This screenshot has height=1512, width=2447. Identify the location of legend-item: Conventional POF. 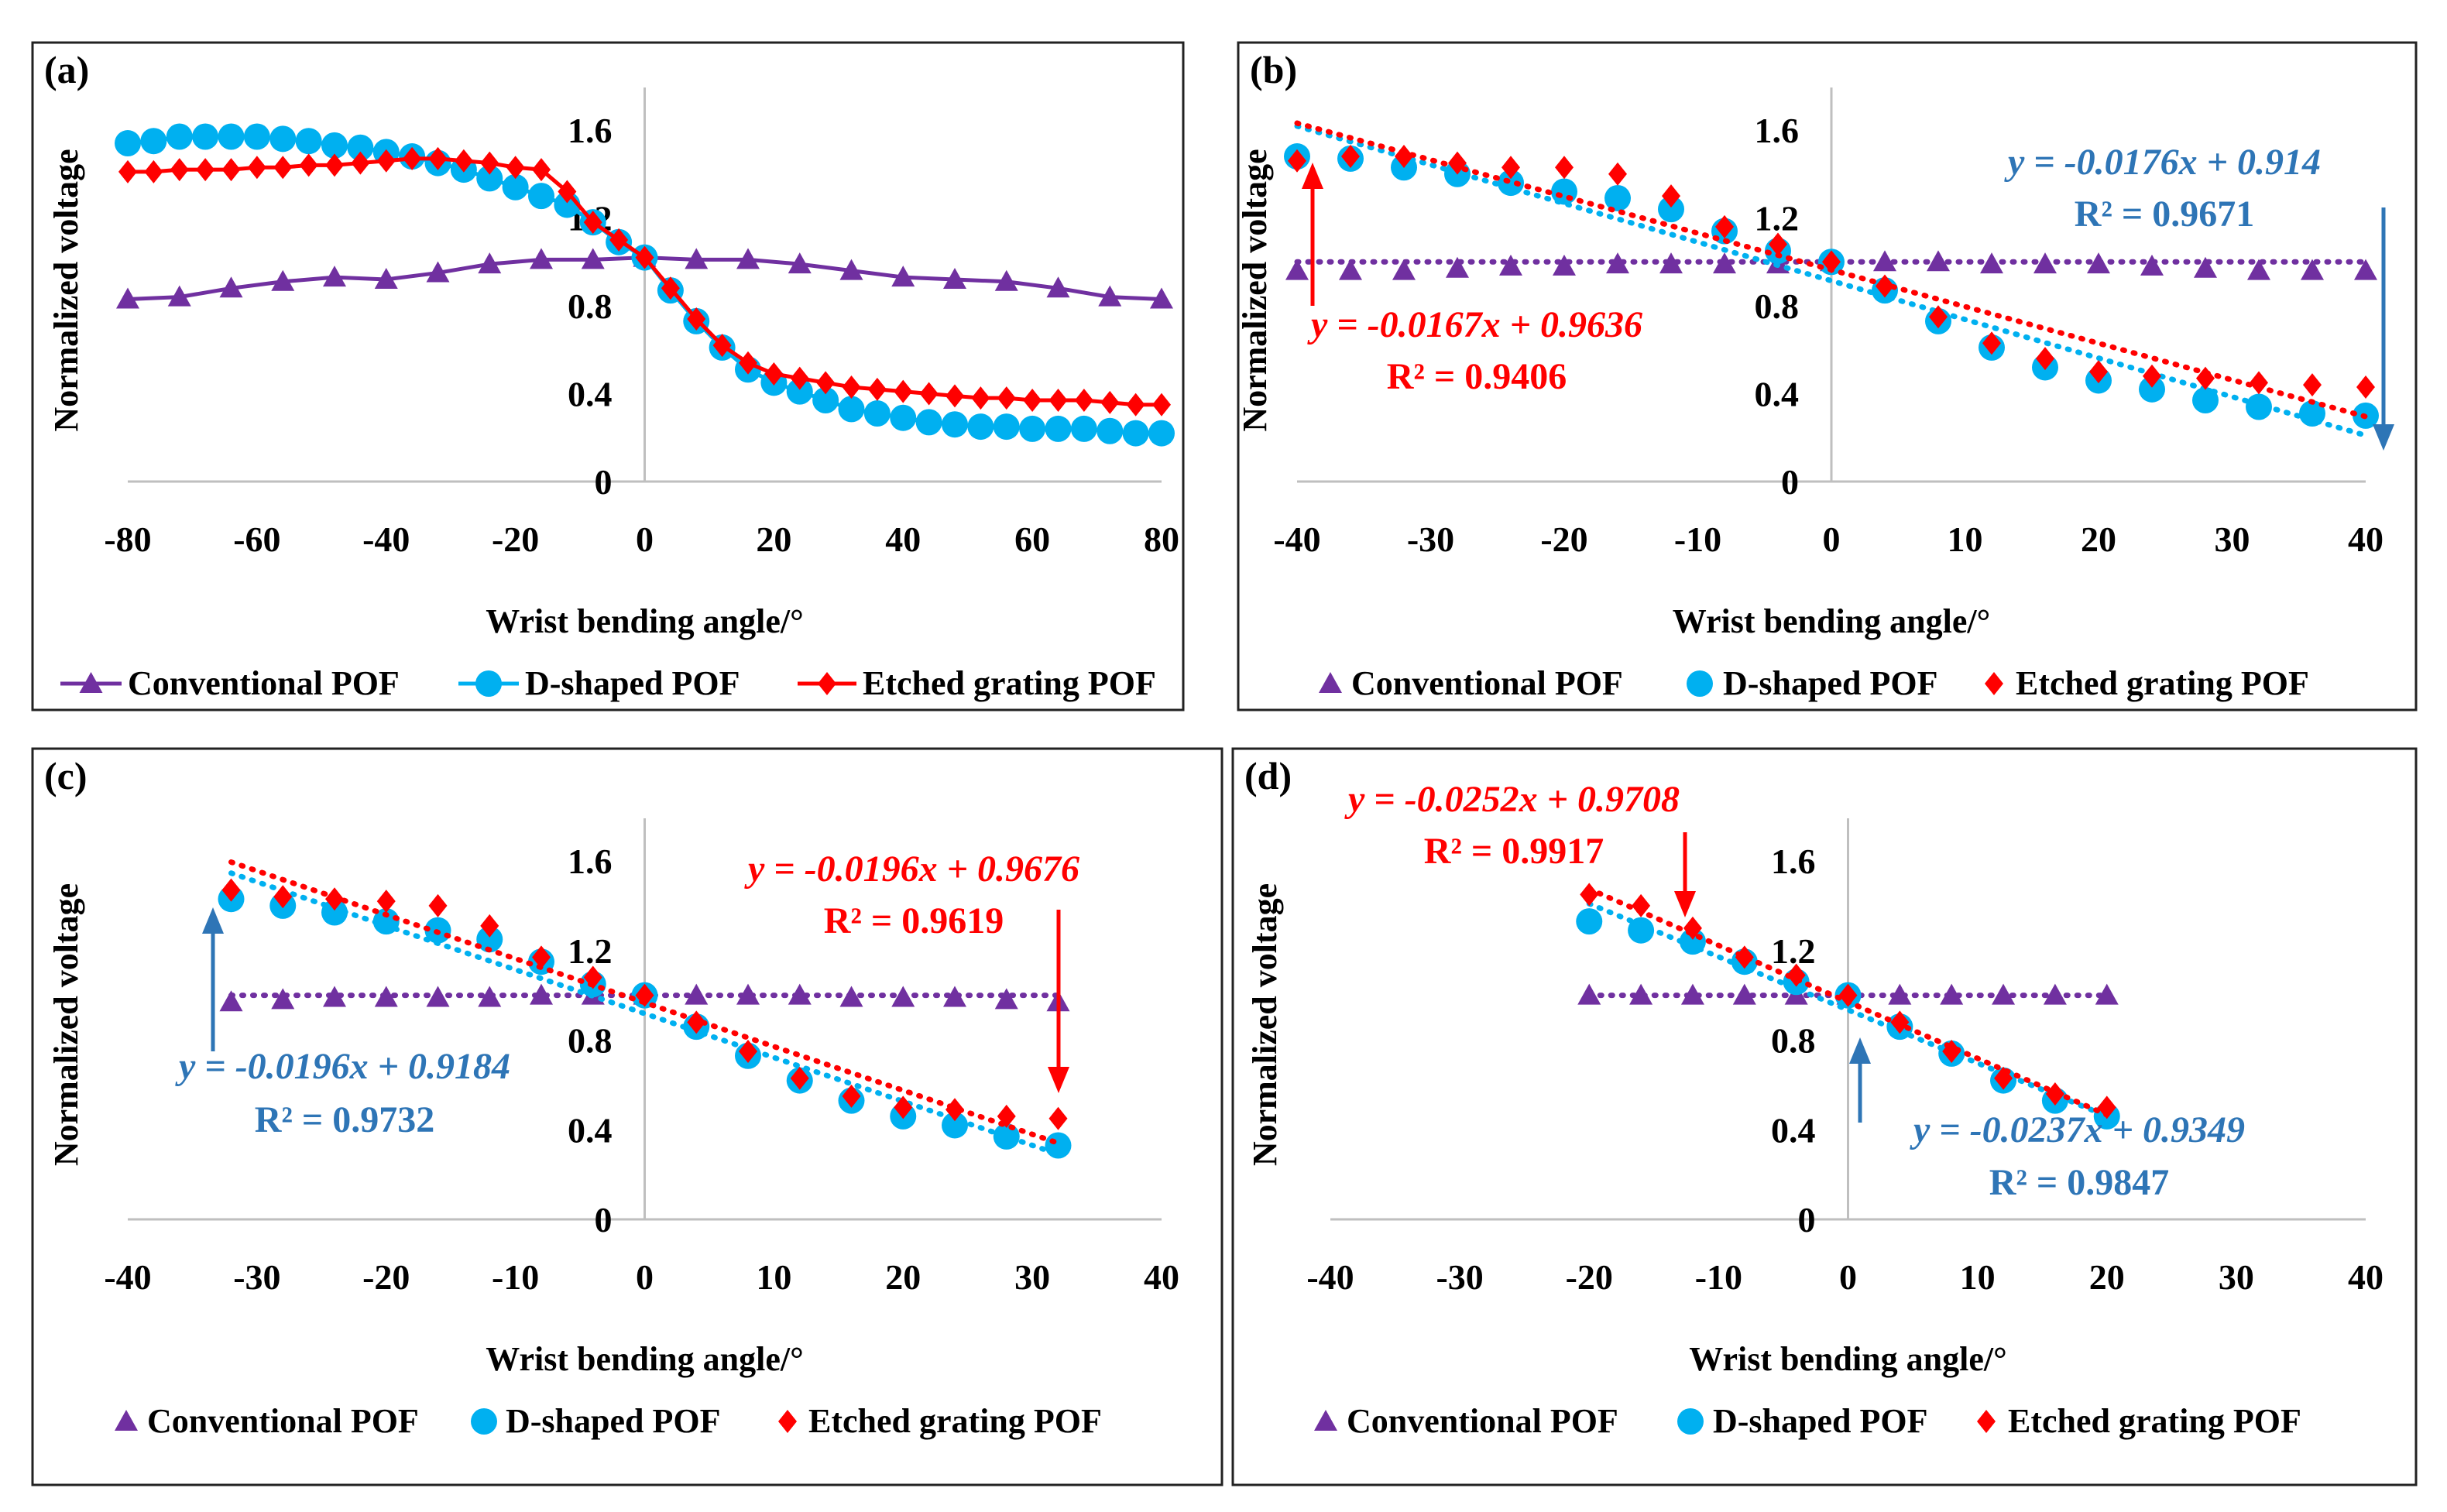
(1471, 683).